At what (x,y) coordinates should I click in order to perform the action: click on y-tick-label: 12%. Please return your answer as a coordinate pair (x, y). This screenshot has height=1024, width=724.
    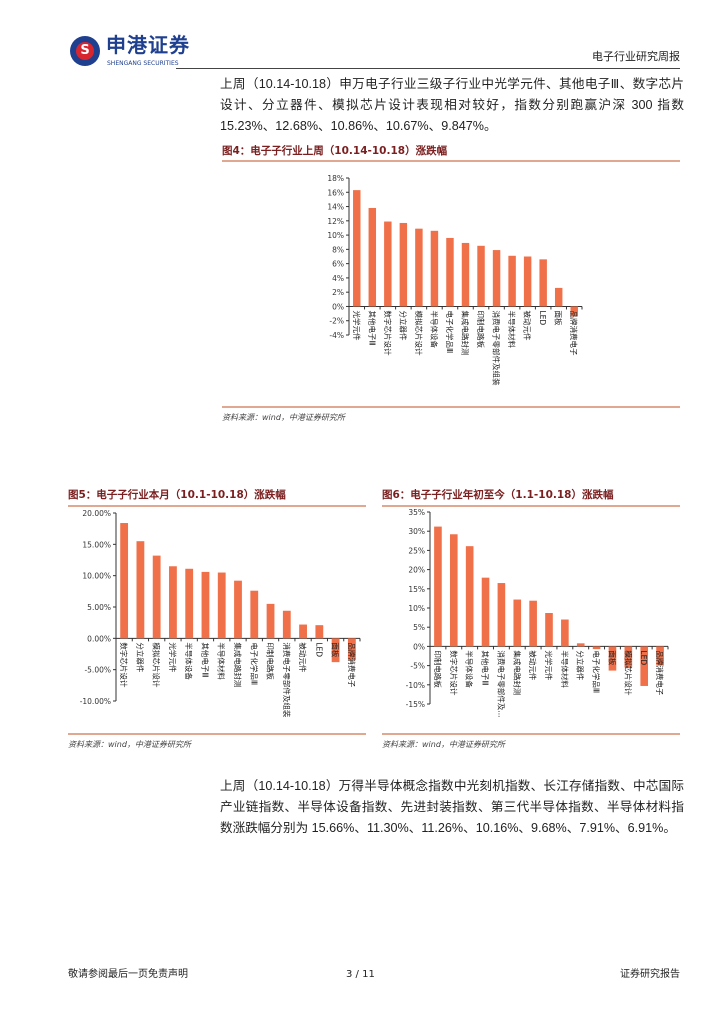
    Looking at the image, I should click on (335, 221).